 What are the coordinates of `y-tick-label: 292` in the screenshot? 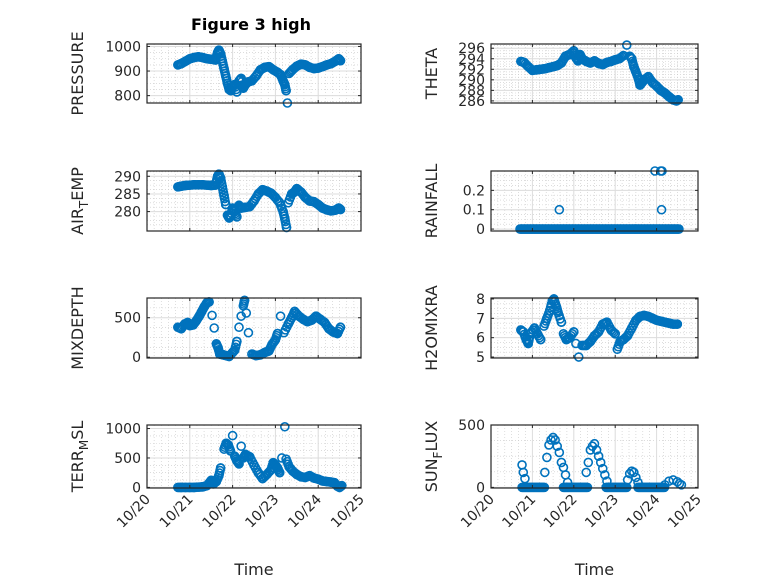 It's located at (471, 70).